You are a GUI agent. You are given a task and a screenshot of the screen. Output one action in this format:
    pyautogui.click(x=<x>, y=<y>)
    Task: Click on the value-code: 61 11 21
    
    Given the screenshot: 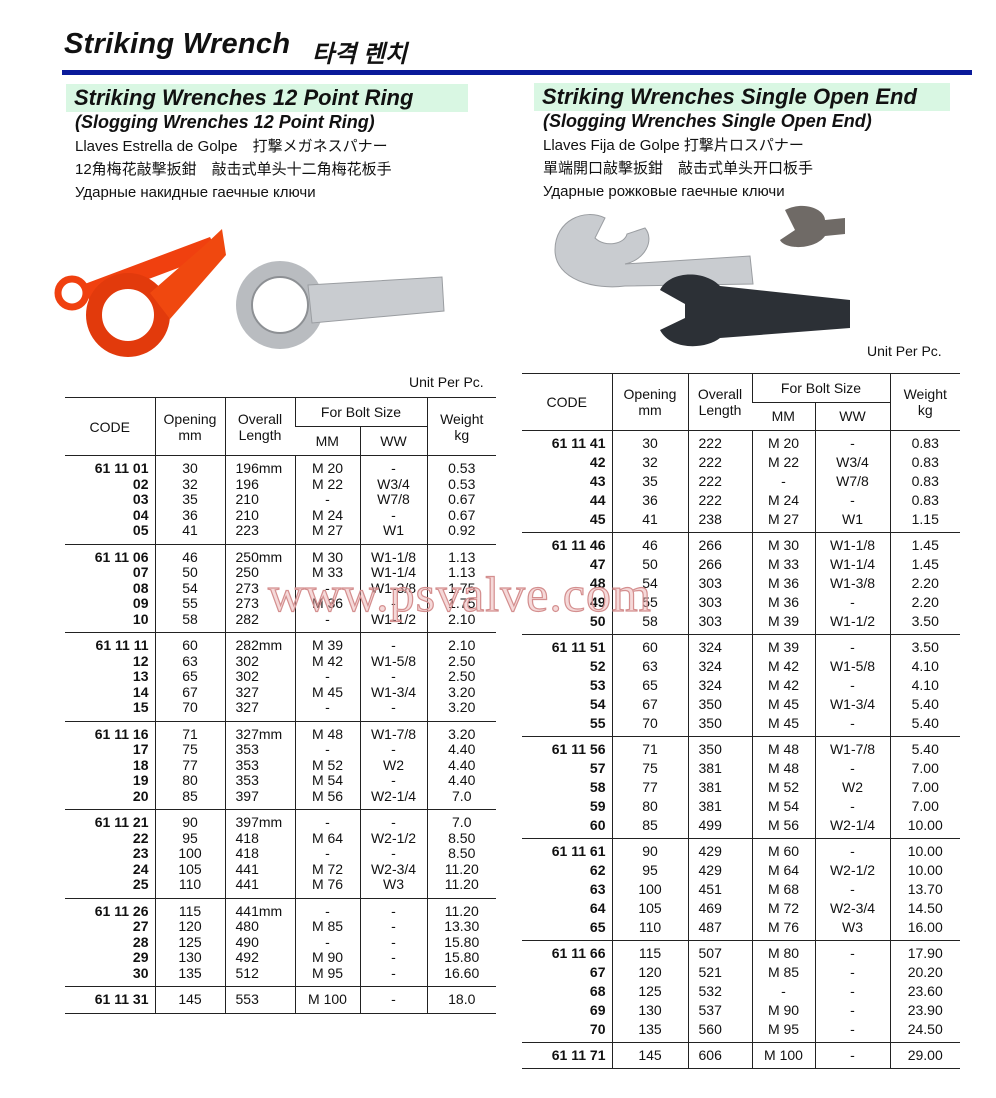 What is the action you would take?
    pyautogui.click(x=121, y=822)
    